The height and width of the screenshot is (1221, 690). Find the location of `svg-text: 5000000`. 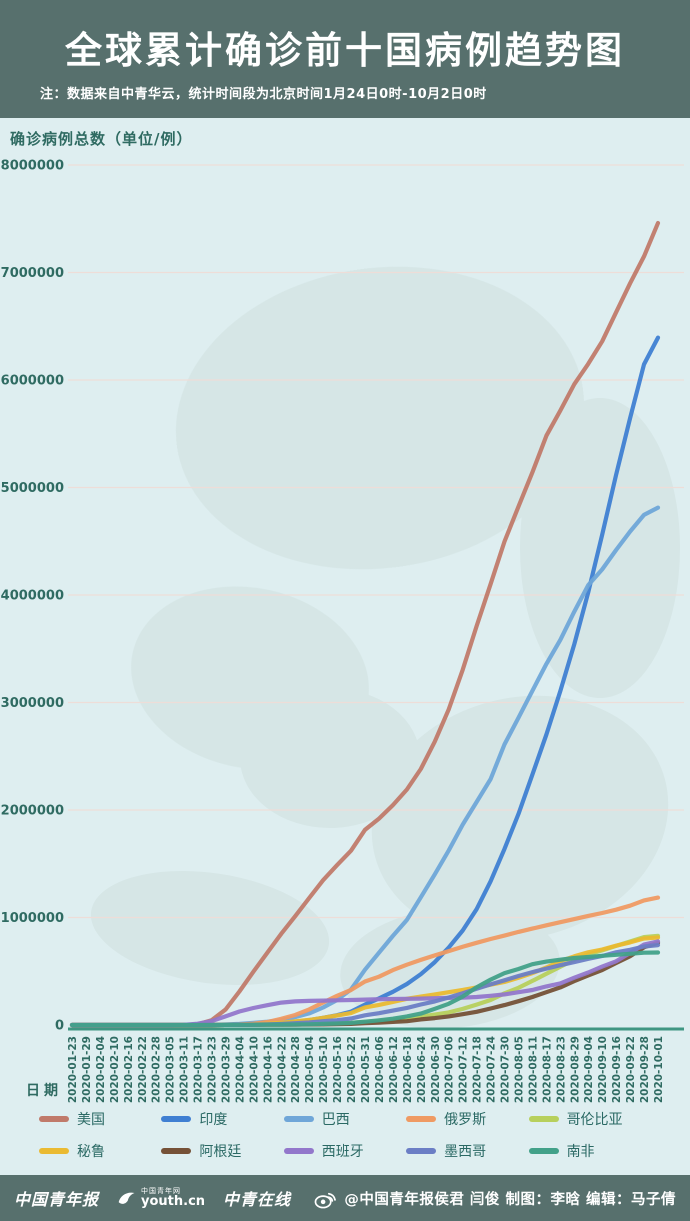

svg-text: 5000000 is located at coordinates (32, 488).